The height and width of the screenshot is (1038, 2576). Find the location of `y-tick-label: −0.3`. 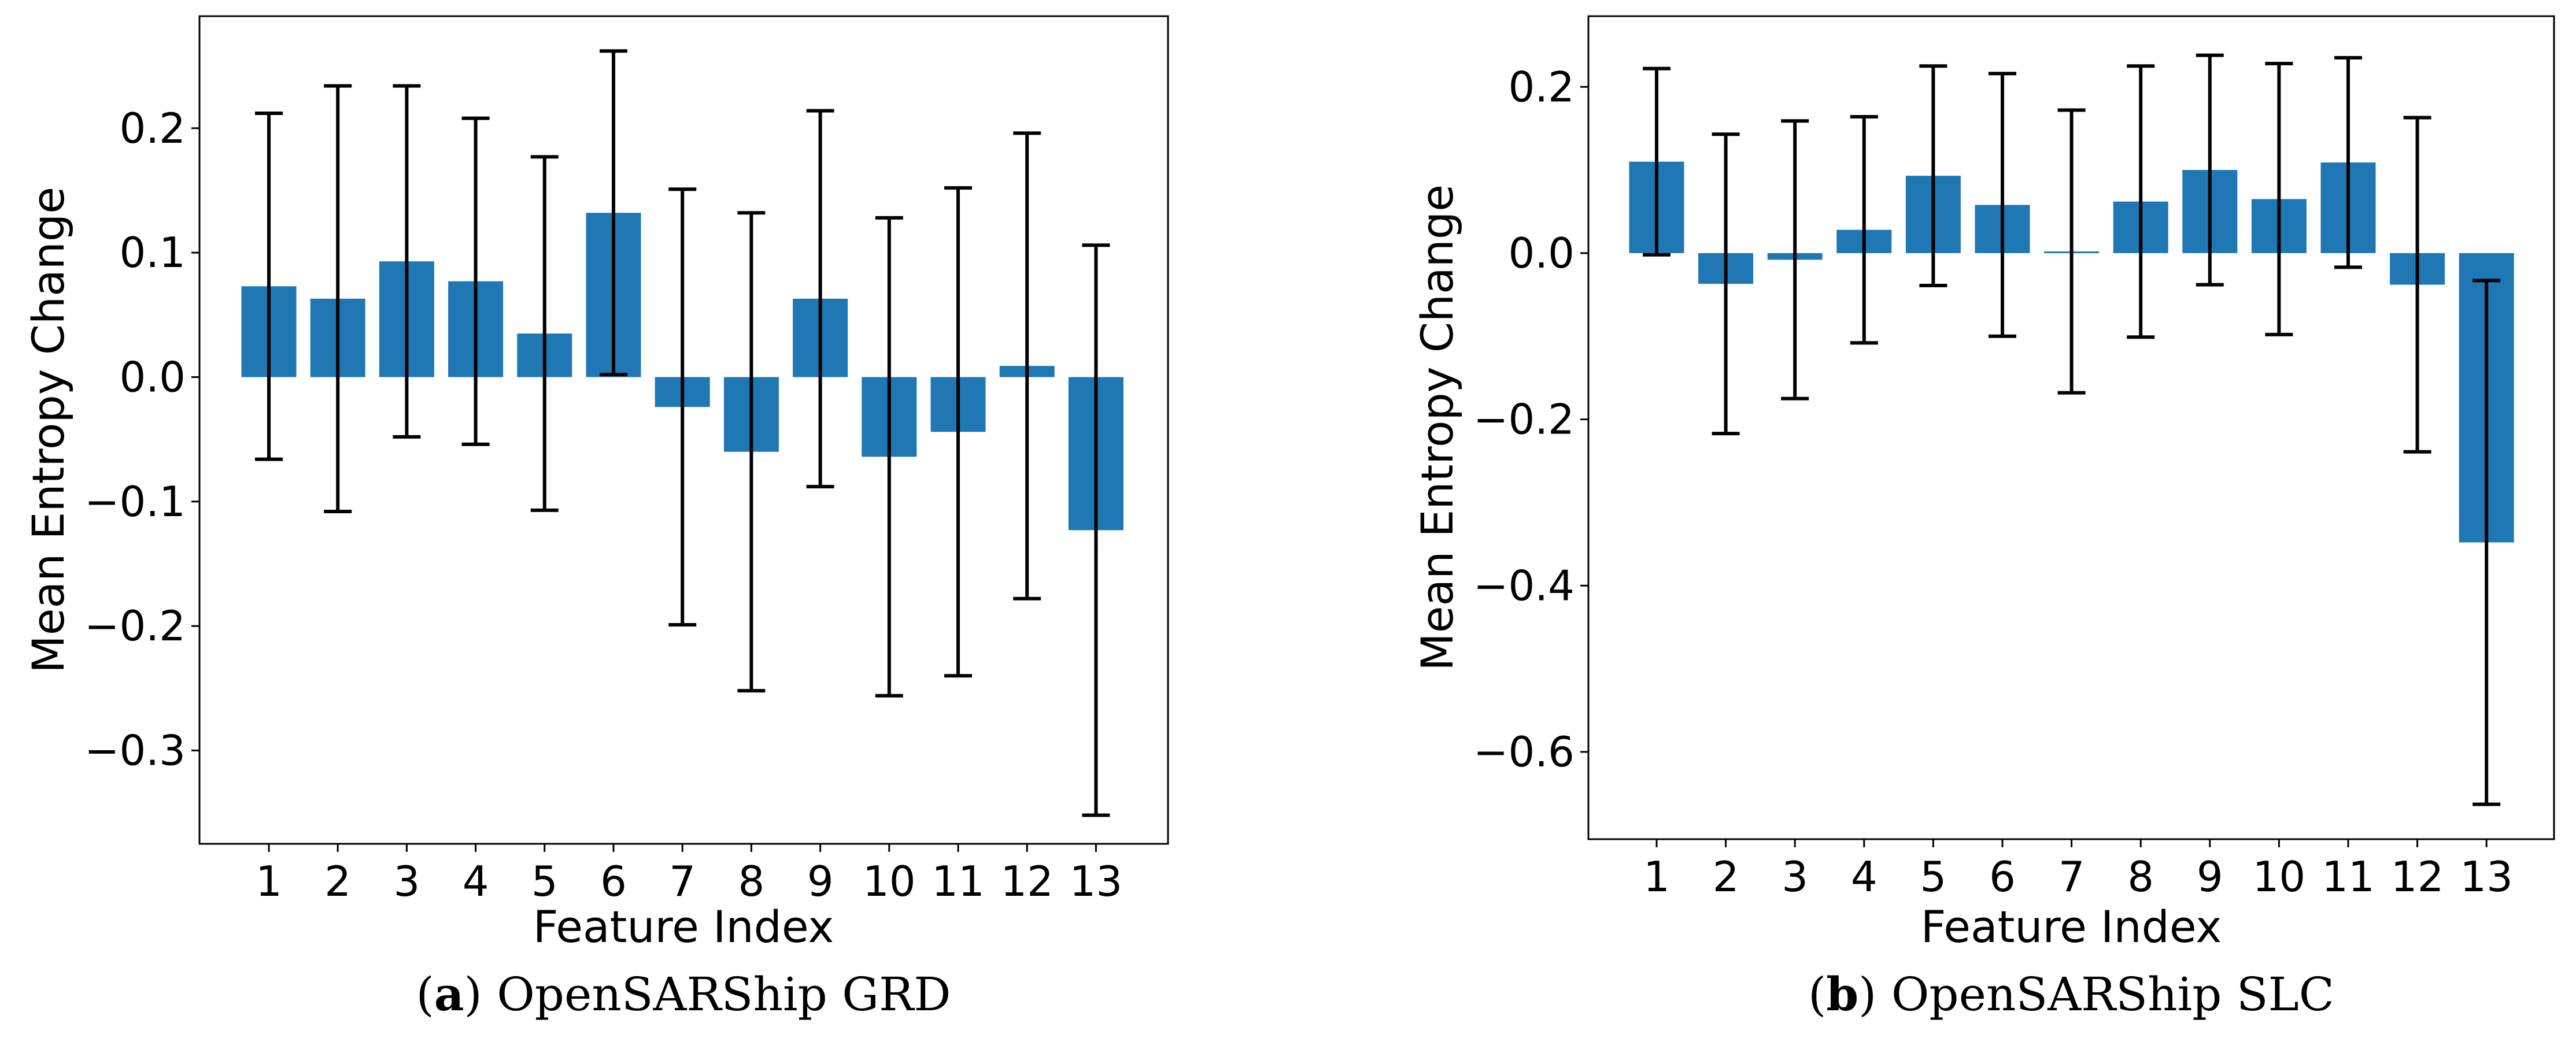

y-tick-label: −0.3 is located at coordinates (135, 750).